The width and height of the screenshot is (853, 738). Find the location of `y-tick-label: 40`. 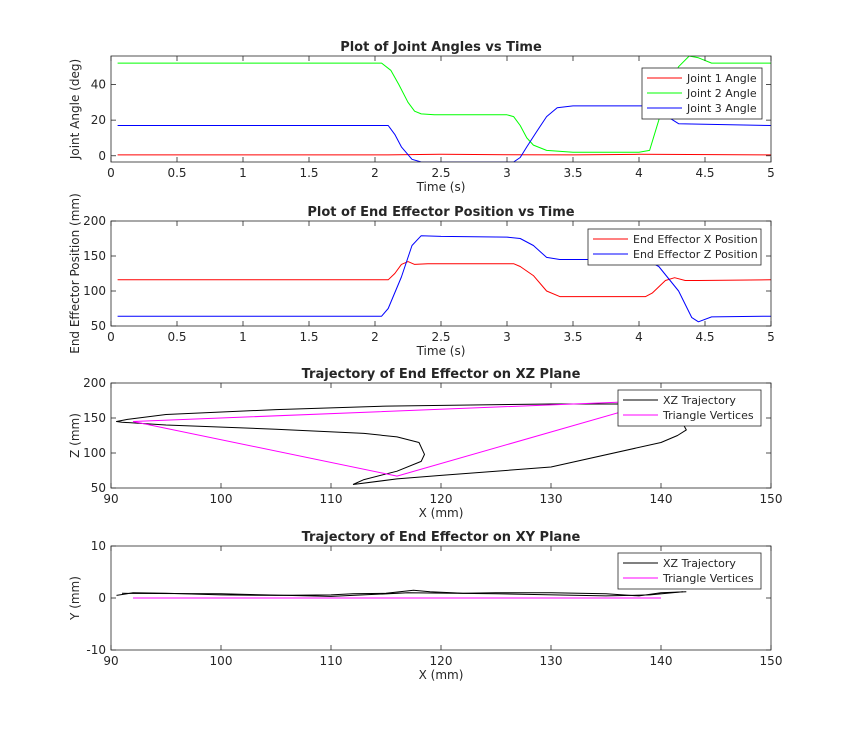

y-tick-label: 40 is located at coordinates (98, 85).